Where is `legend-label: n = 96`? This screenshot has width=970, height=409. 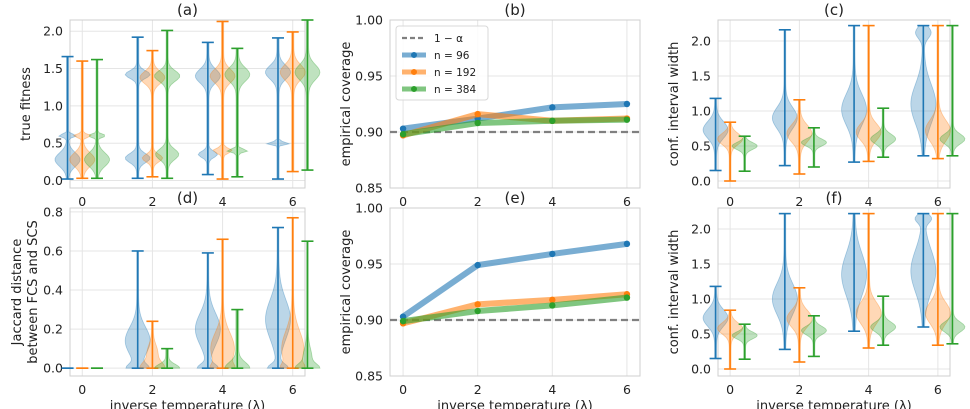 legend-label: n = 96 is located at coordinates (452, 56).